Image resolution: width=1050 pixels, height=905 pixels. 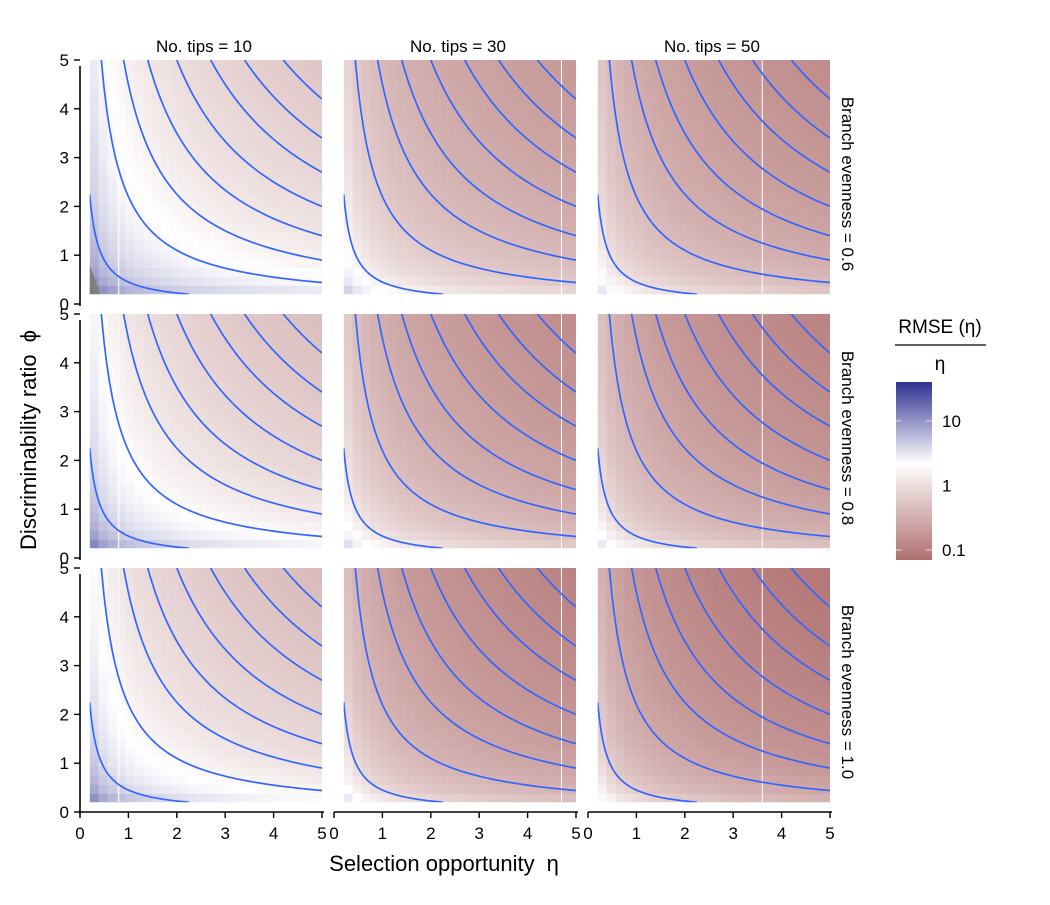 What do you see at coordinates (458, 46) in the screenshot?
I see `facet-col-label-1: No. tips = 30` at bounding box center [458, 46].